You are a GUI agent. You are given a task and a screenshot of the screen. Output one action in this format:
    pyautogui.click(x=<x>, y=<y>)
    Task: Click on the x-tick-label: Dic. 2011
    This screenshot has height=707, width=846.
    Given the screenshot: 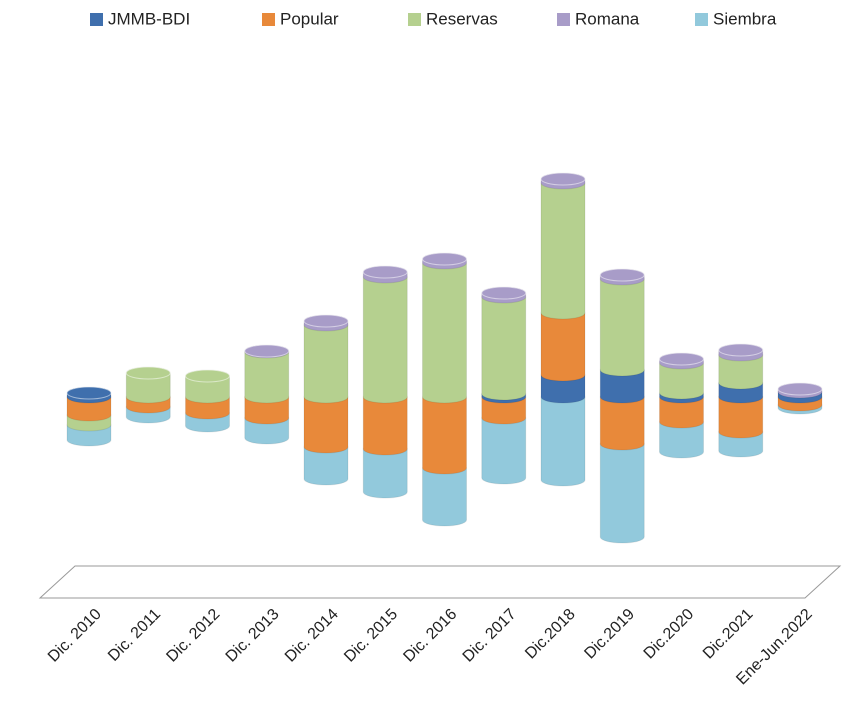 What is the action you would take?
    pyautogui.click(x=134, y=635)
    